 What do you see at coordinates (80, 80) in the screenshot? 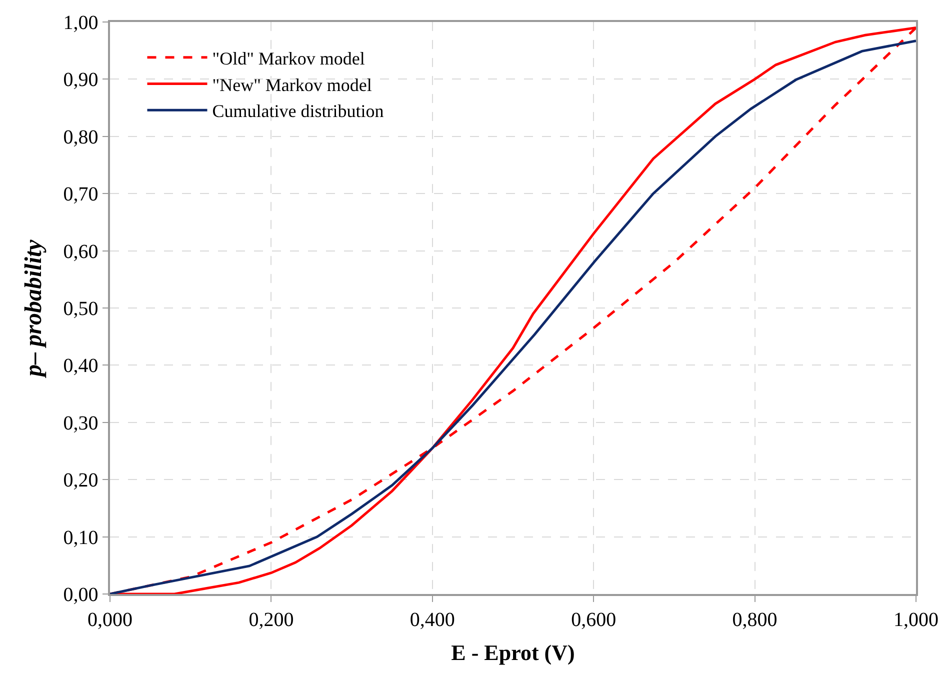
I see `y-tick-label: 0,90` at bounding box center [80, 80].